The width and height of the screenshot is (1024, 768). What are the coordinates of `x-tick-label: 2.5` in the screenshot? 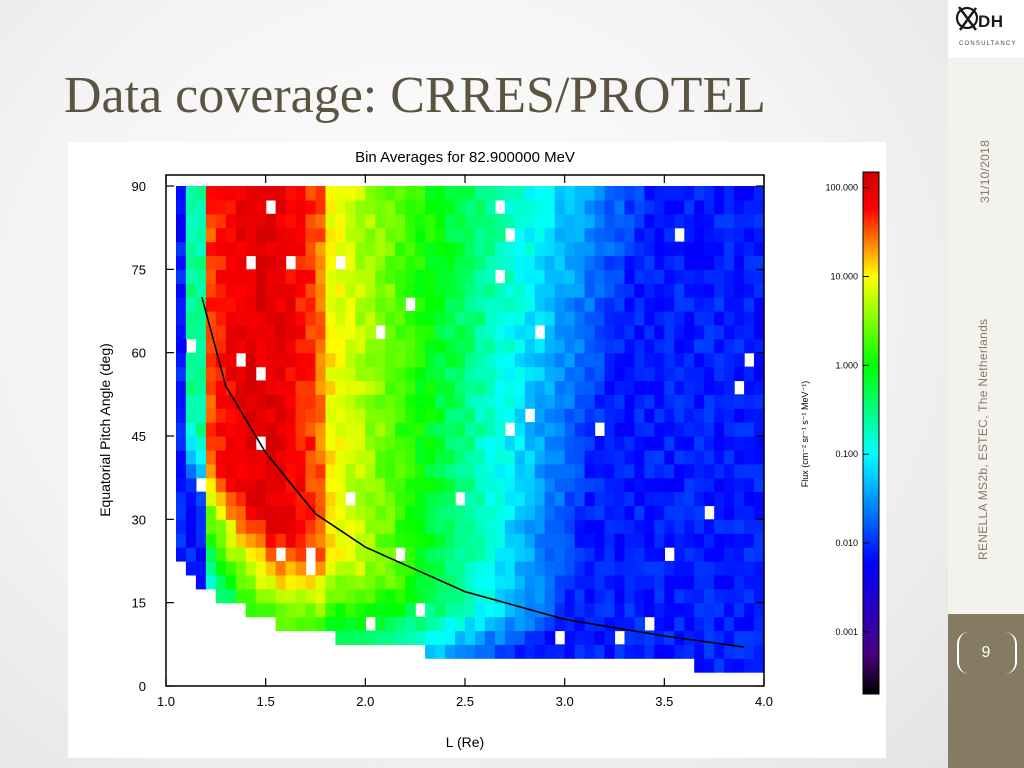 It's located at (465, 701).